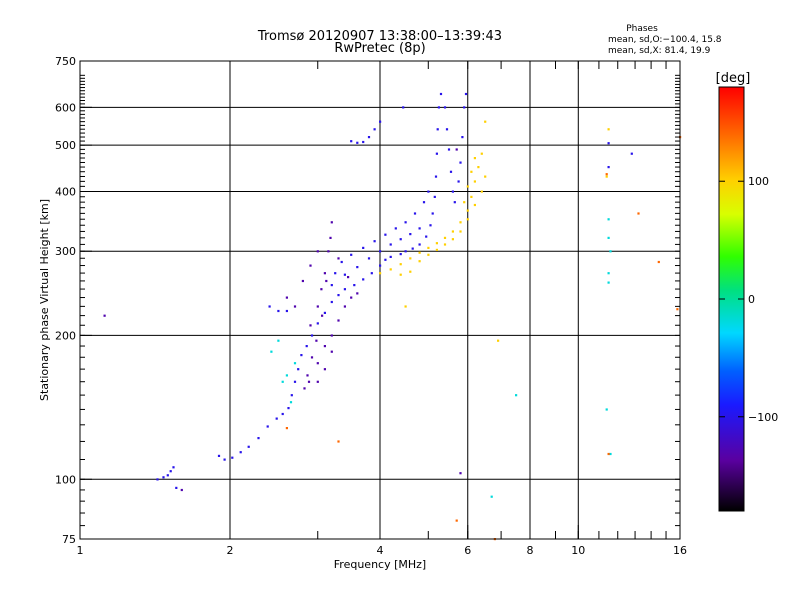 The width and height of the screenshot is (800, 600). Describe the element at coordinates (230, 550) in the screenshot. I see `x-tick-label: 2` at that location.